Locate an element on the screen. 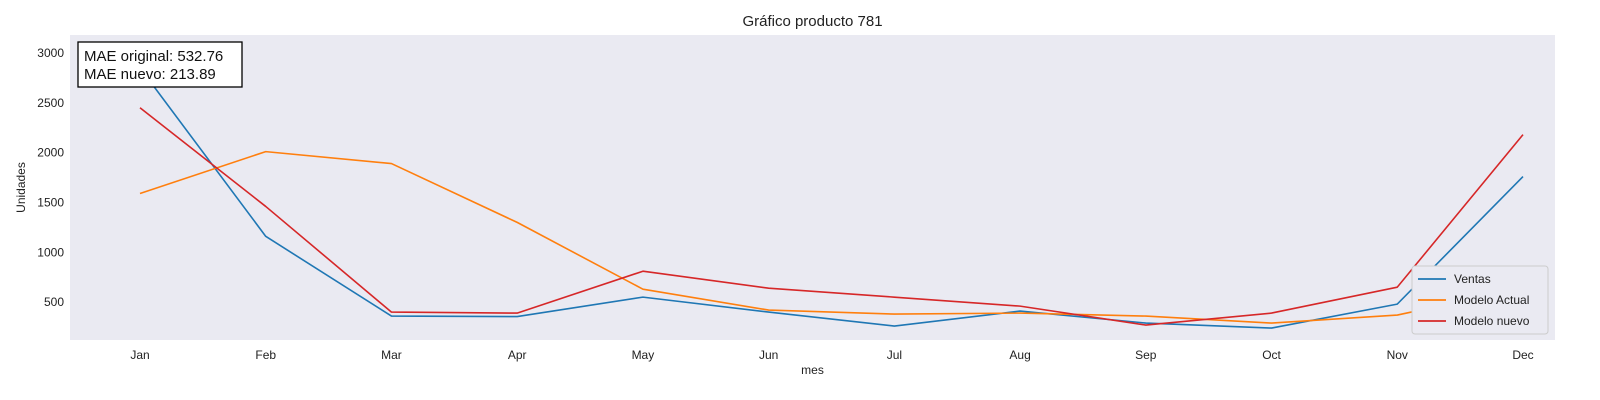 This screenshot has height=400, width=1600. x-tick-label: Jan is located at coordinates (139, 355).